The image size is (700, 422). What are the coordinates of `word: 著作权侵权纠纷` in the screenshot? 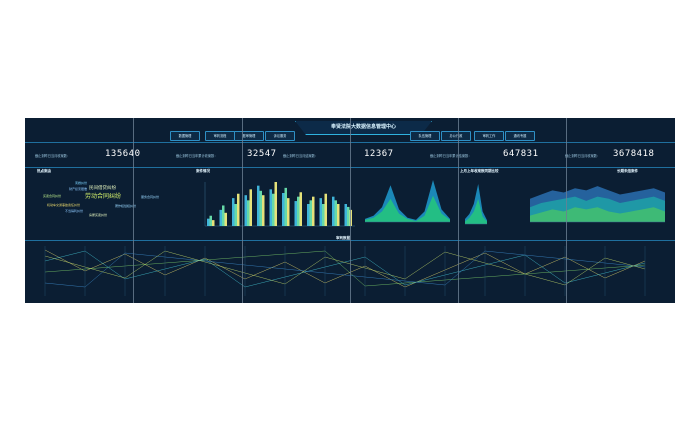 It's located at (126, 206).